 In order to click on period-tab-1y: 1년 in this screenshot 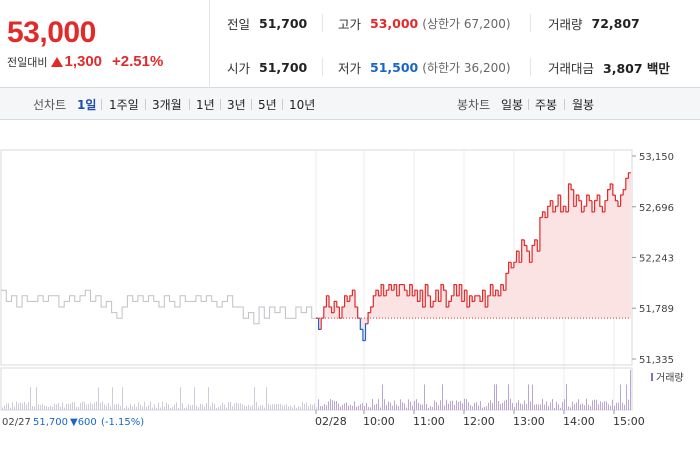, I will do `click(205, 105)`.